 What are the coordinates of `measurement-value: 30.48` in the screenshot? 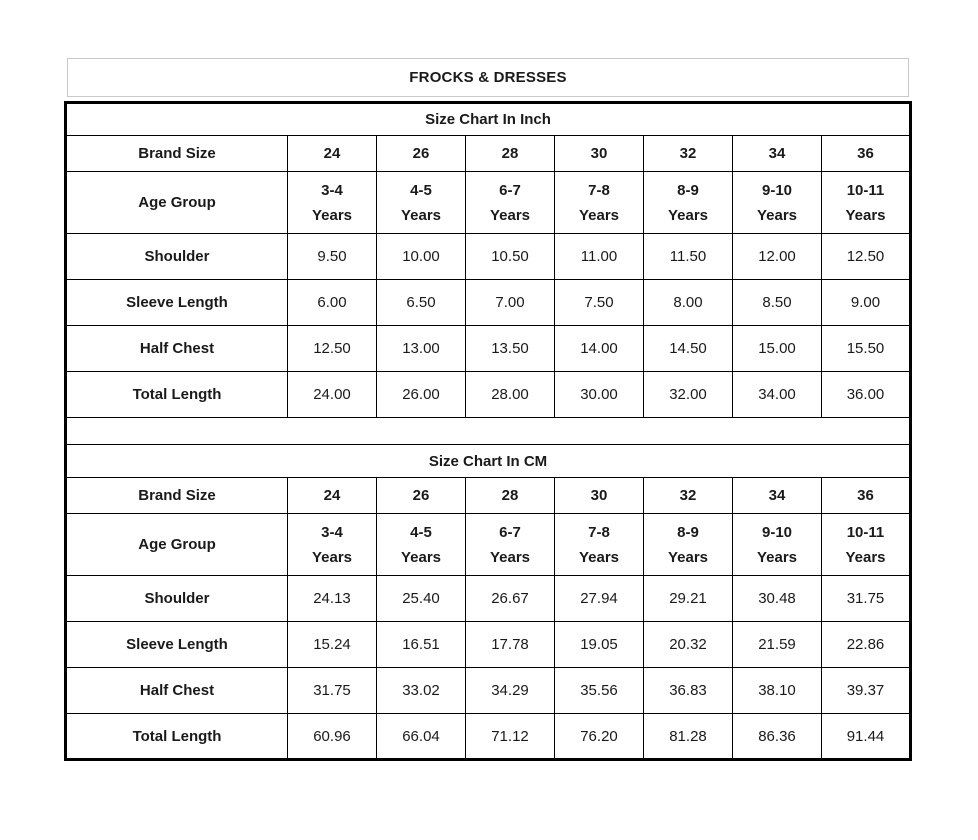 It's located at (777, 598).